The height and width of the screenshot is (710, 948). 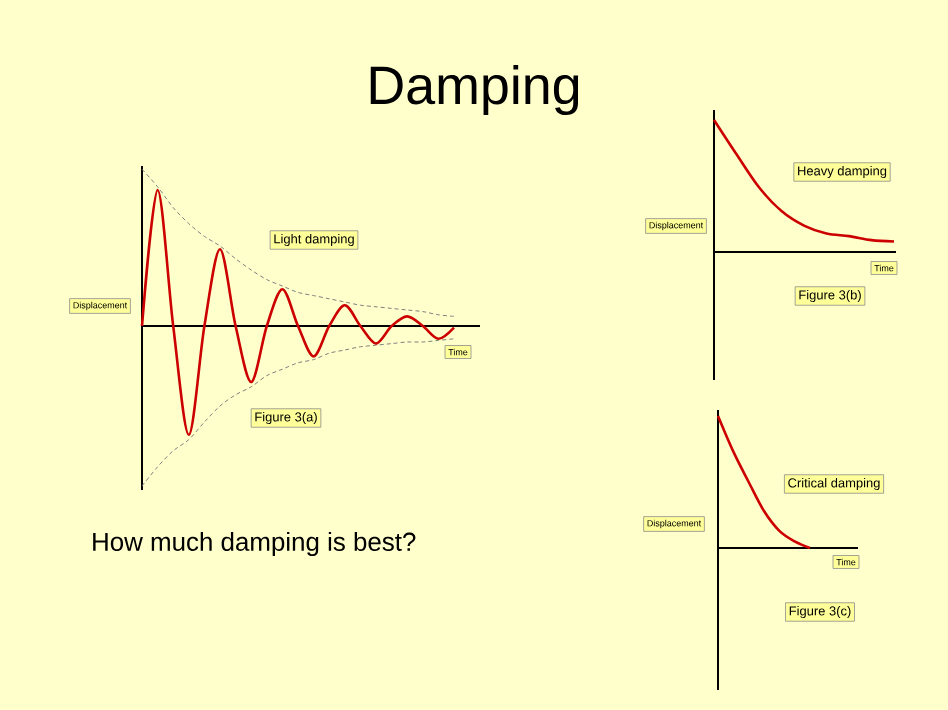 What do you see at coordinates (474, 90) in the screenshot?
I see `chart-title: Damping` at bounding box center [474, 90].